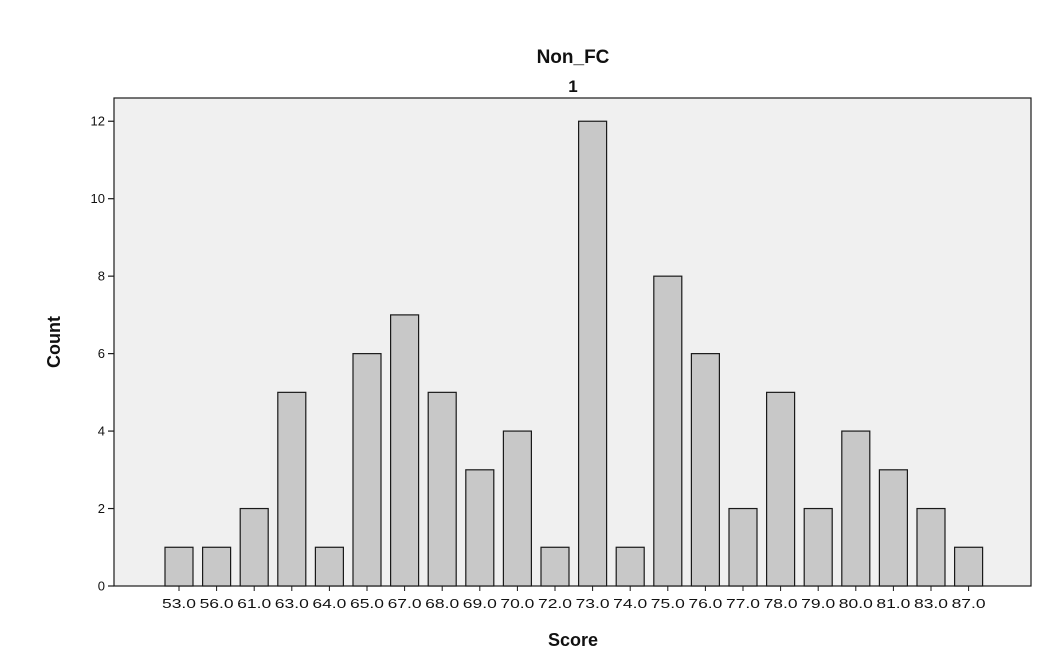 Image resolution: width=1043 pixels, height=668 pixels. I want to click on x-tick-label: 81.0, so click(893, 603).